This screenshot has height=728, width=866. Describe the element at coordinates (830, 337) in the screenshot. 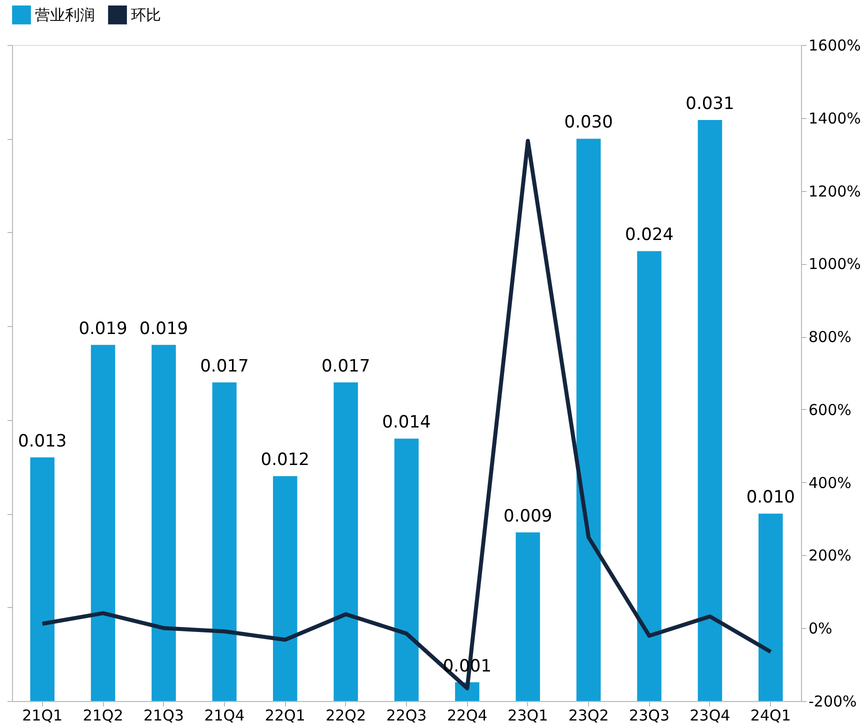

I see `y2-tick-label: 800%` at that location.